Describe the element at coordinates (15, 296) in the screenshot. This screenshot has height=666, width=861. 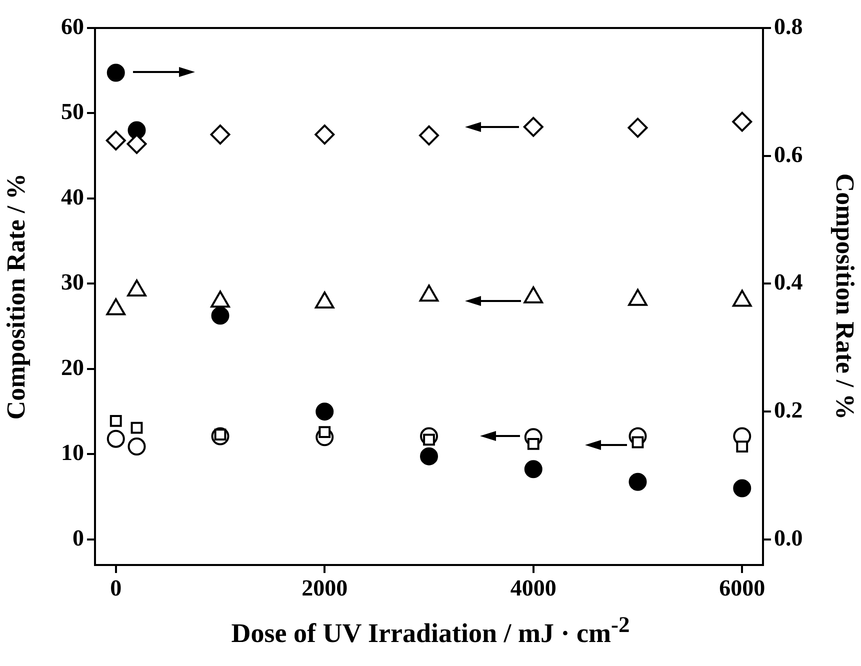
I see `y-axis-title: Composition Rate / %` at that location.